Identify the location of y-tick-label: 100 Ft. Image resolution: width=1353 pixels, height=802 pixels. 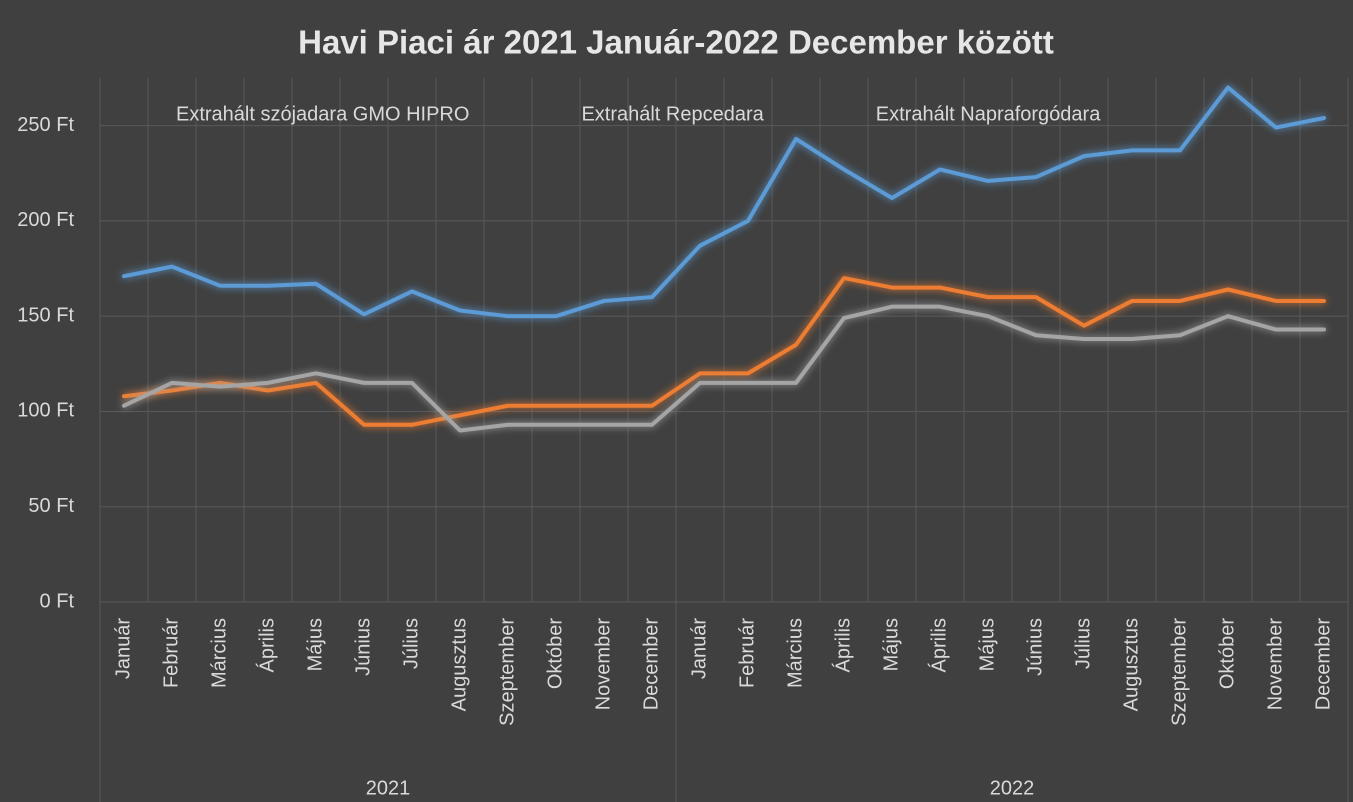
(45, 411).